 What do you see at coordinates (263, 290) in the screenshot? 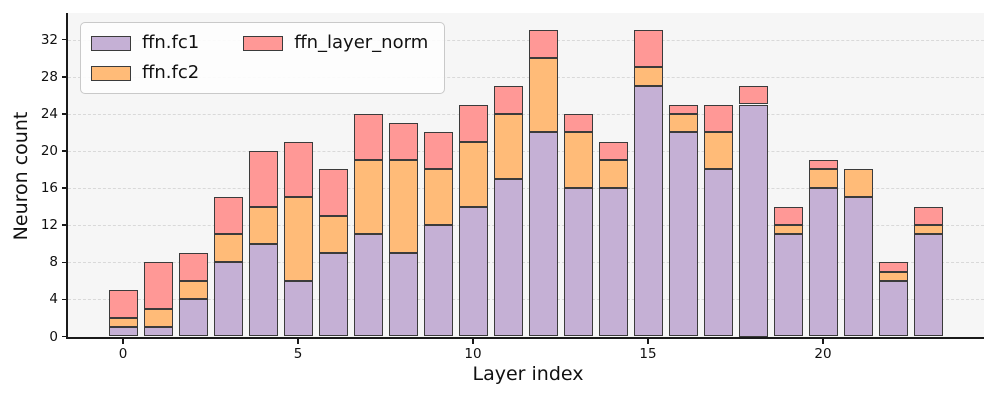
I see `bar-segment-ffn.fc1-layer-4` at bounding box center [263, 290].